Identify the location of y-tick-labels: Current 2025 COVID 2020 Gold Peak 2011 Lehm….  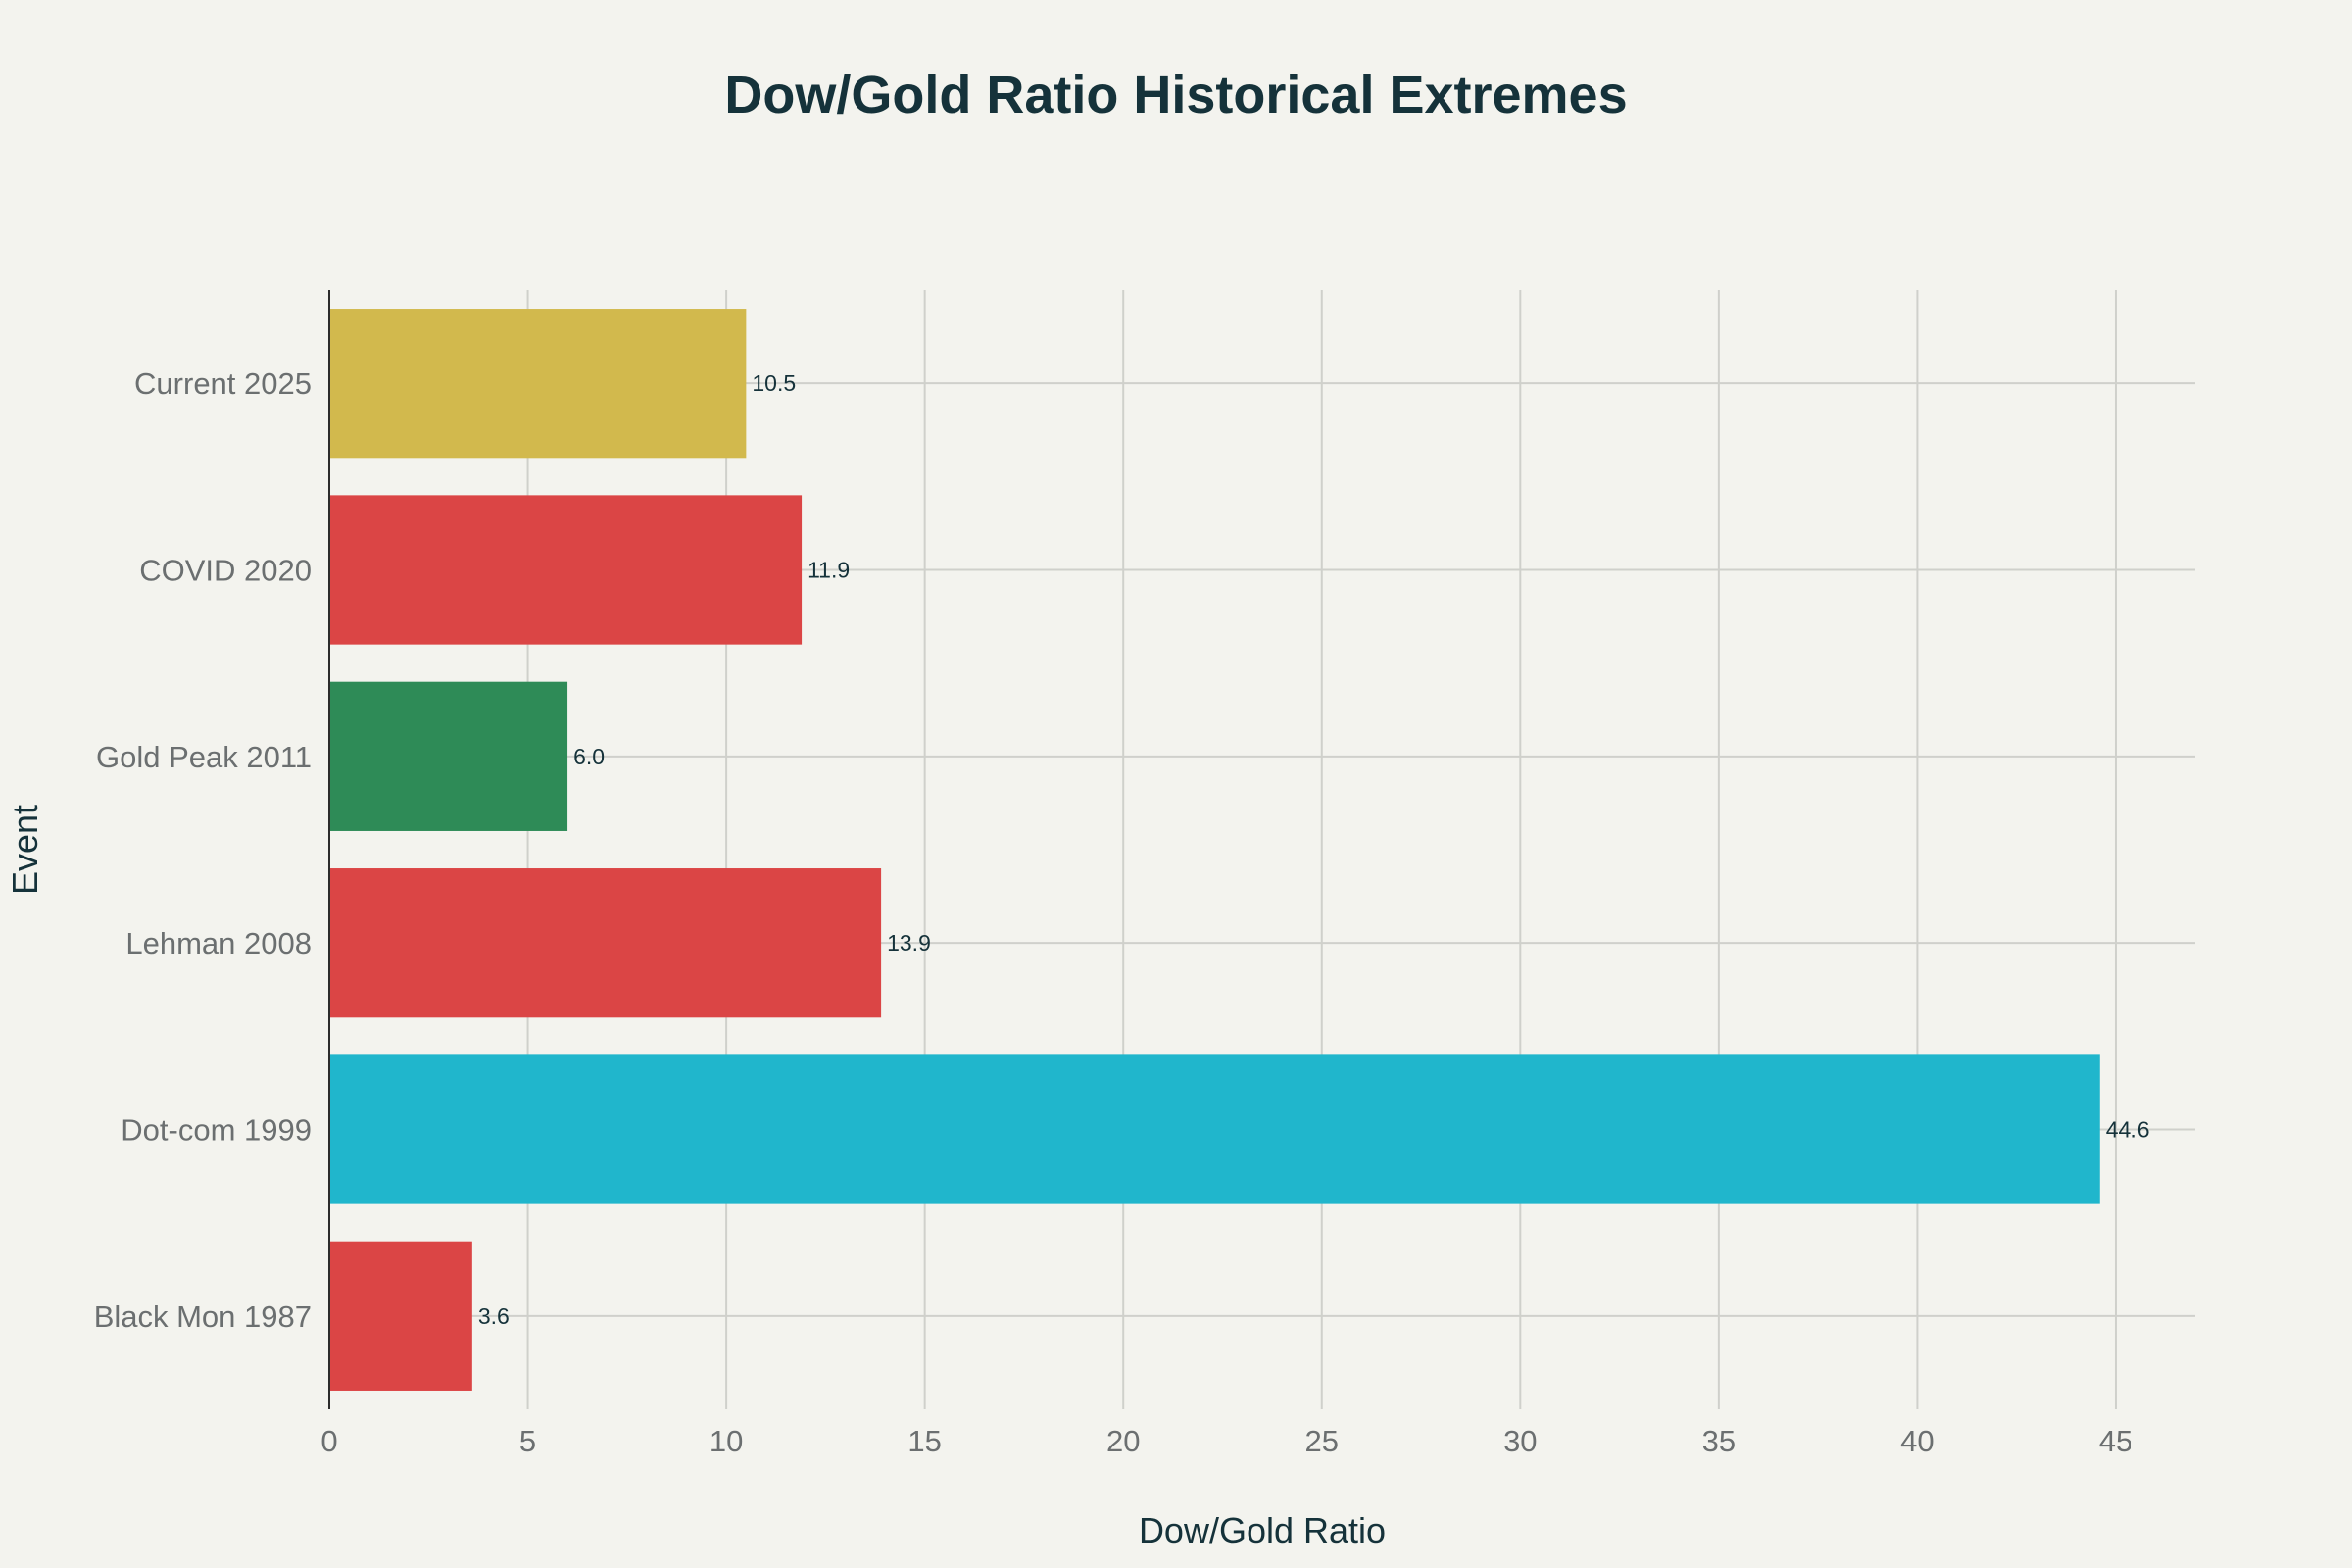
(203, 850).